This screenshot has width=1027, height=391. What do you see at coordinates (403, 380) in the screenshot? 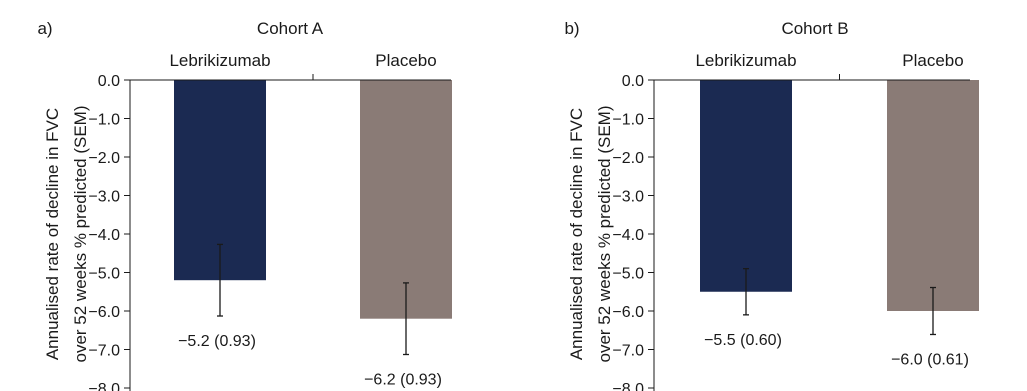
I see `data-label: −6.2 (0.93)` at bounding box center [403, 380].